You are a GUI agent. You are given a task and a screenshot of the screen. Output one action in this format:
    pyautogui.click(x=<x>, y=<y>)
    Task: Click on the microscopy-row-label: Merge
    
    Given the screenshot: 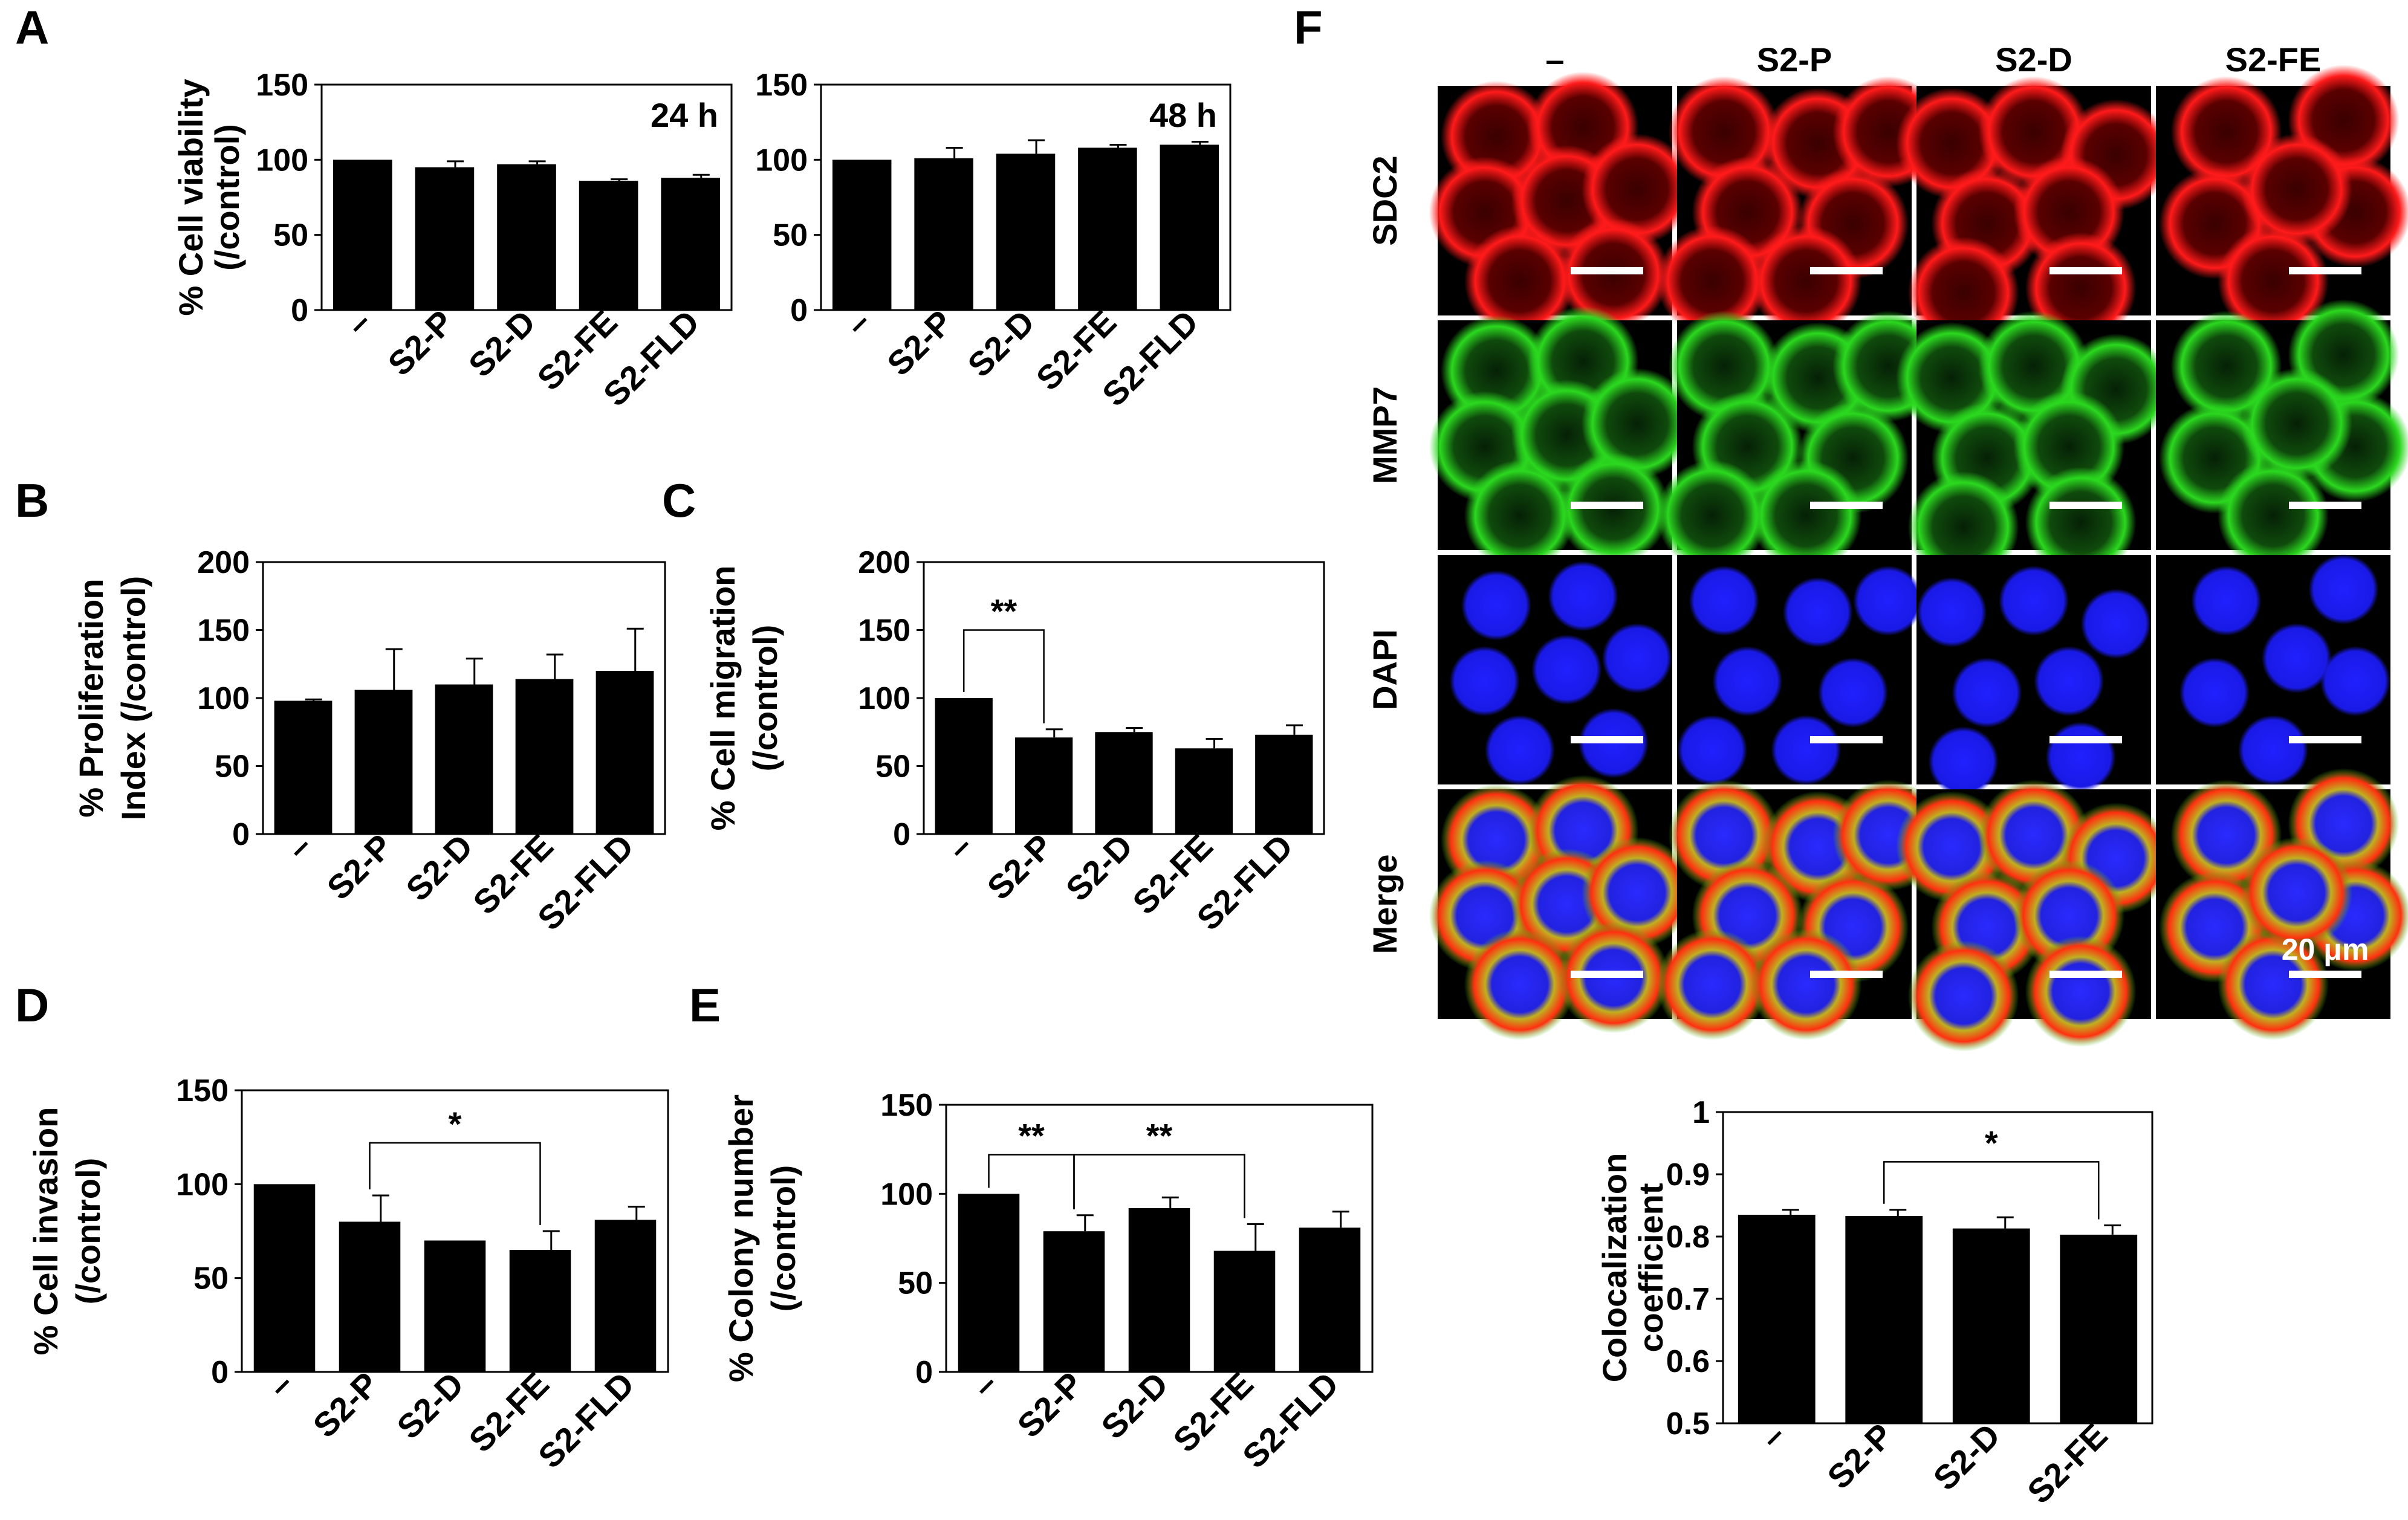 What is the action you would take?
    pyautogui.click(x=1385, y=904)
    